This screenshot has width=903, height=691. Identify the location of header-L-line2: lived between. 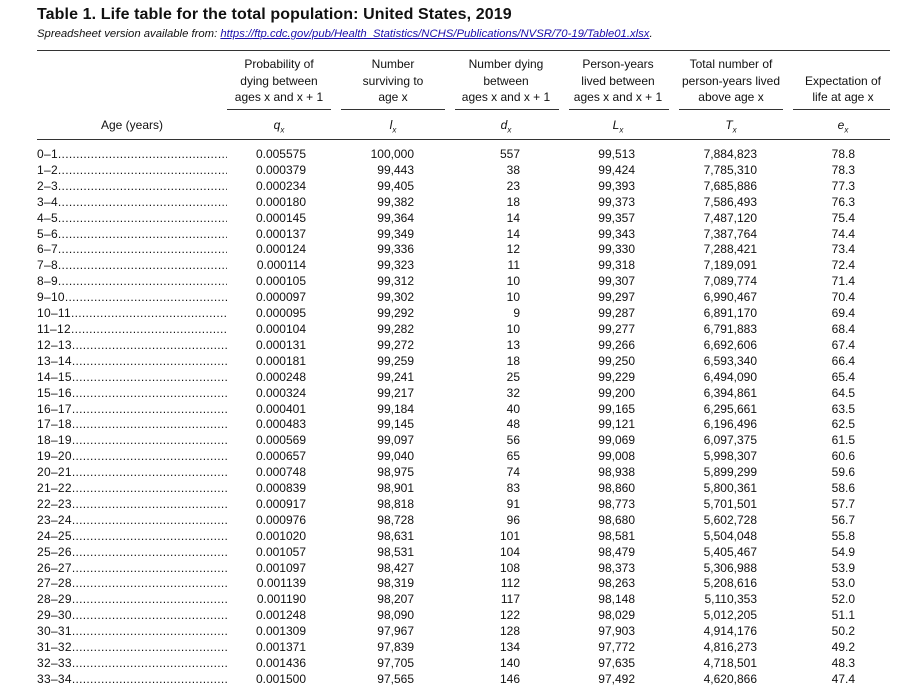
(618, 80).